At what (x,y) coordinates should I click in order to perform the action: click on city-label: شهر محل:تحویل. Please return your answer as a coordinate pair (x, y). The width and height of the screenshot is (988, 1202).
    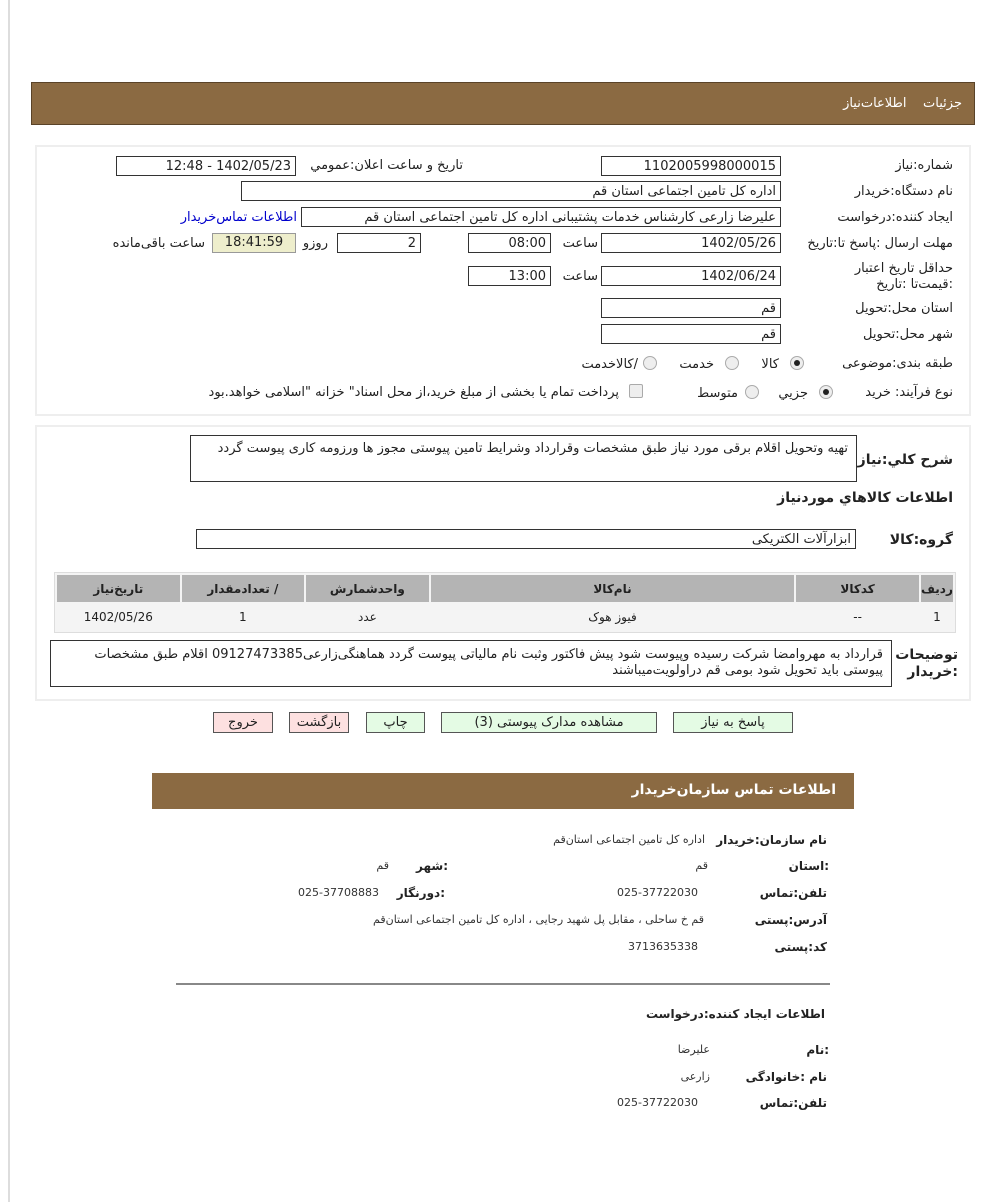
    Looking at the image, I should click on (908, 334).